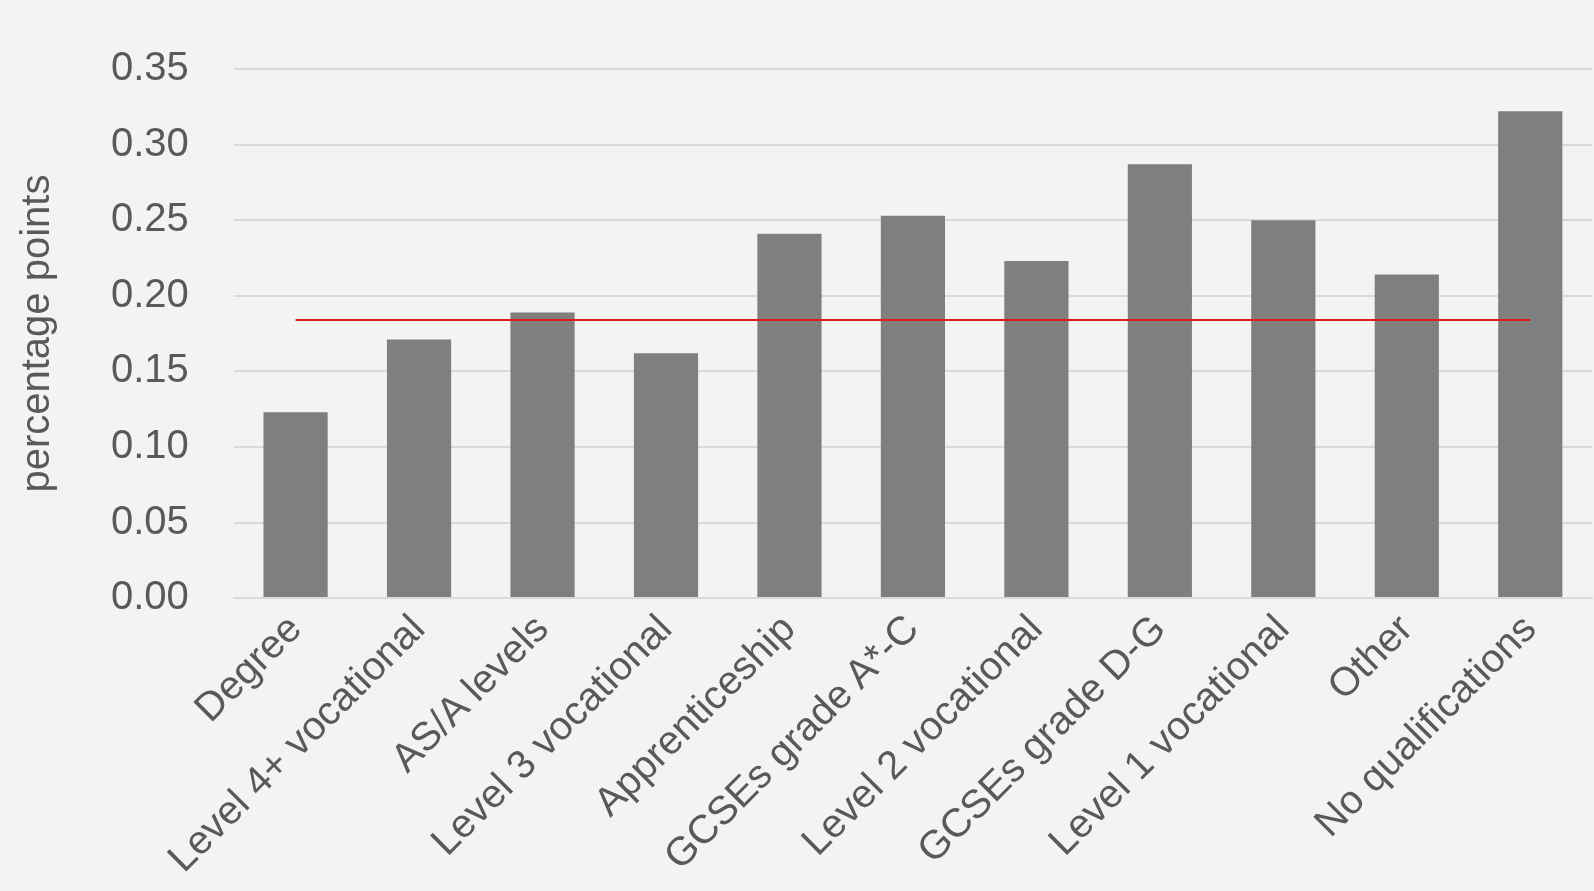 This screenshot has width=1594, height=891. I want to click on y-tick-label: 0.35, so click(149, 66).